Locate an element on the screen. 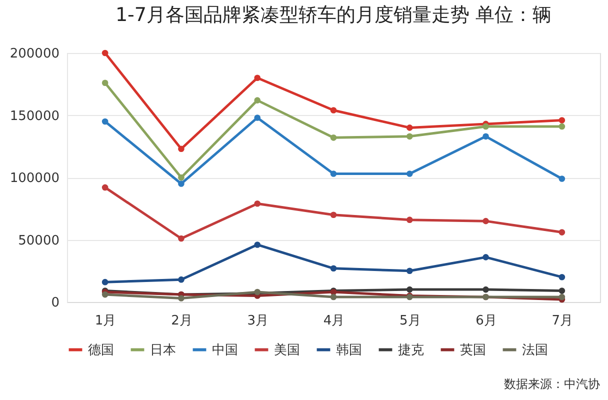  source-note: 数据来源：中汽协 is located at coordinates (552, 384).